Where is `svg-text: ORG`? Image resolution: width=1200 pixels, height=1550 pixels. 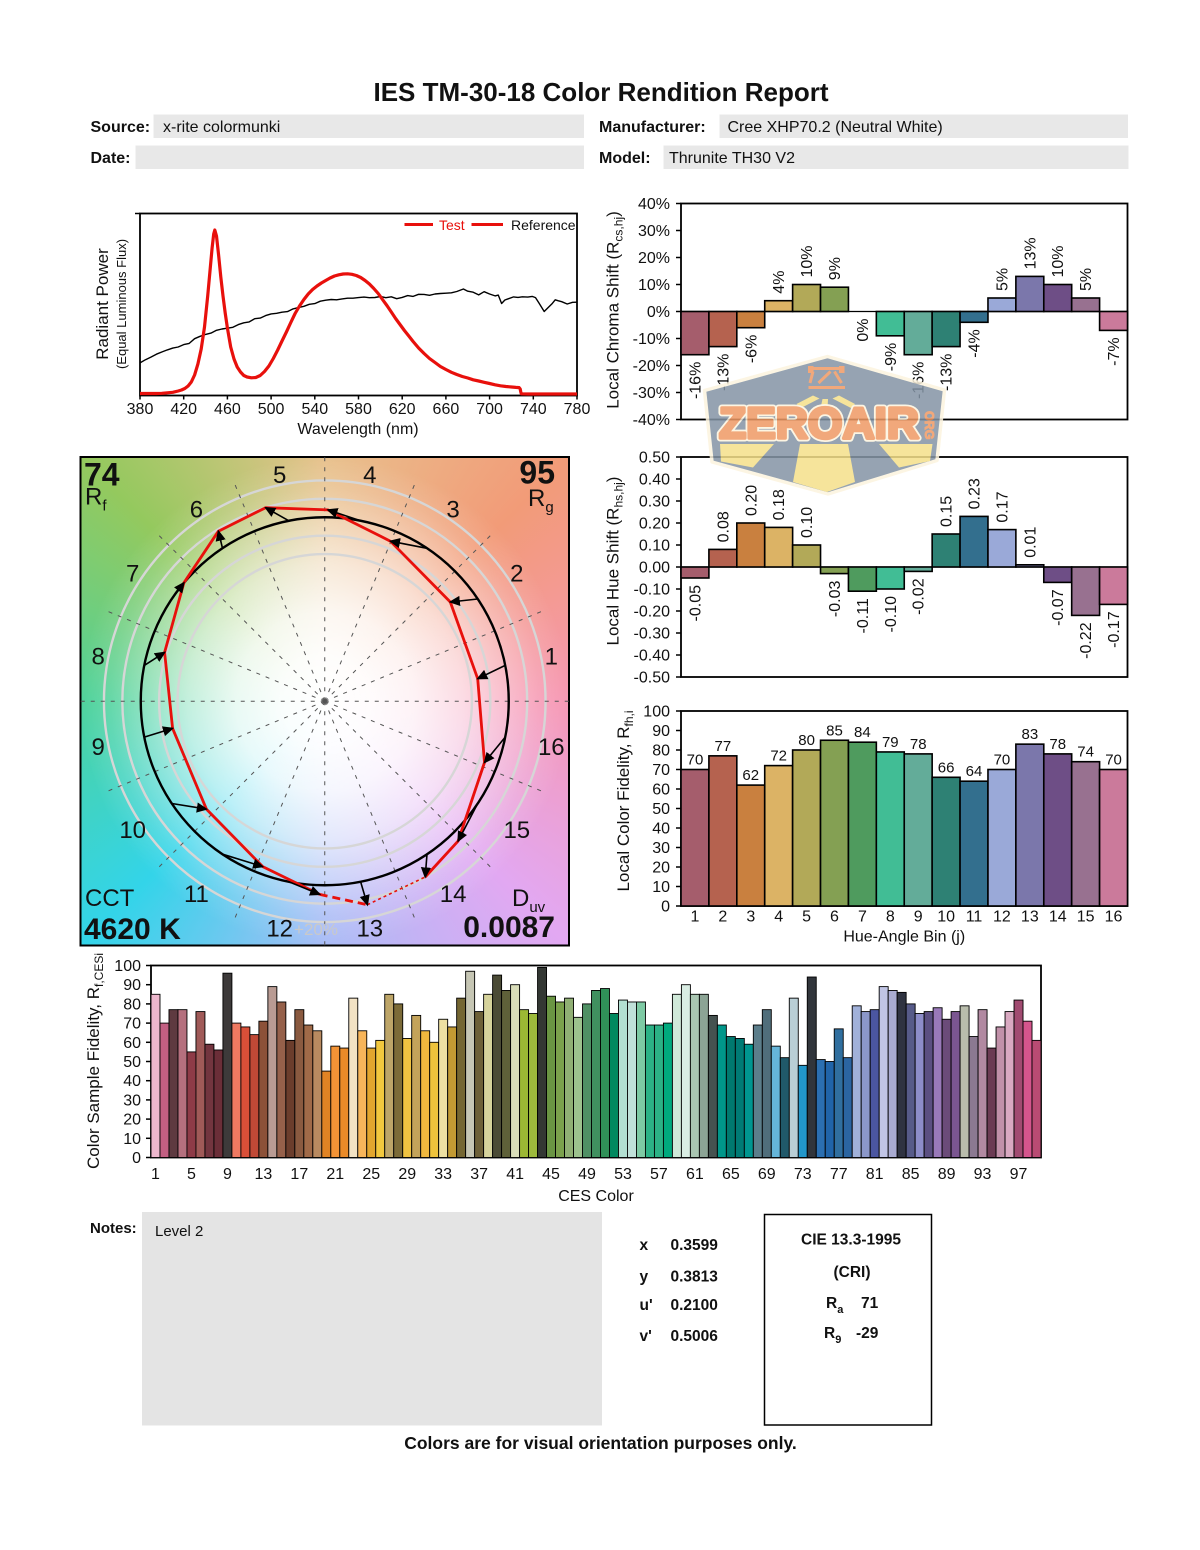
svg-text: ORG is located at coordinates (929, 425).